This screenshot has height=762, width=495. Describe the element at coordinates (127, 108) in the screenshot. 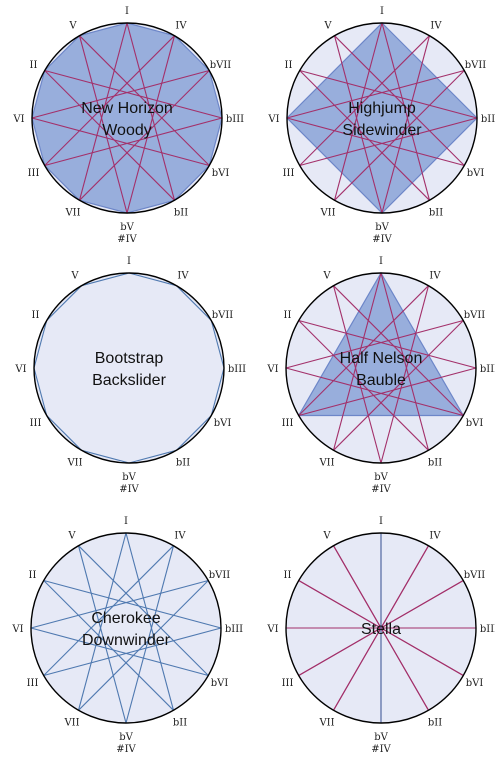

I see `wheel-name: New Horizon` at that location.